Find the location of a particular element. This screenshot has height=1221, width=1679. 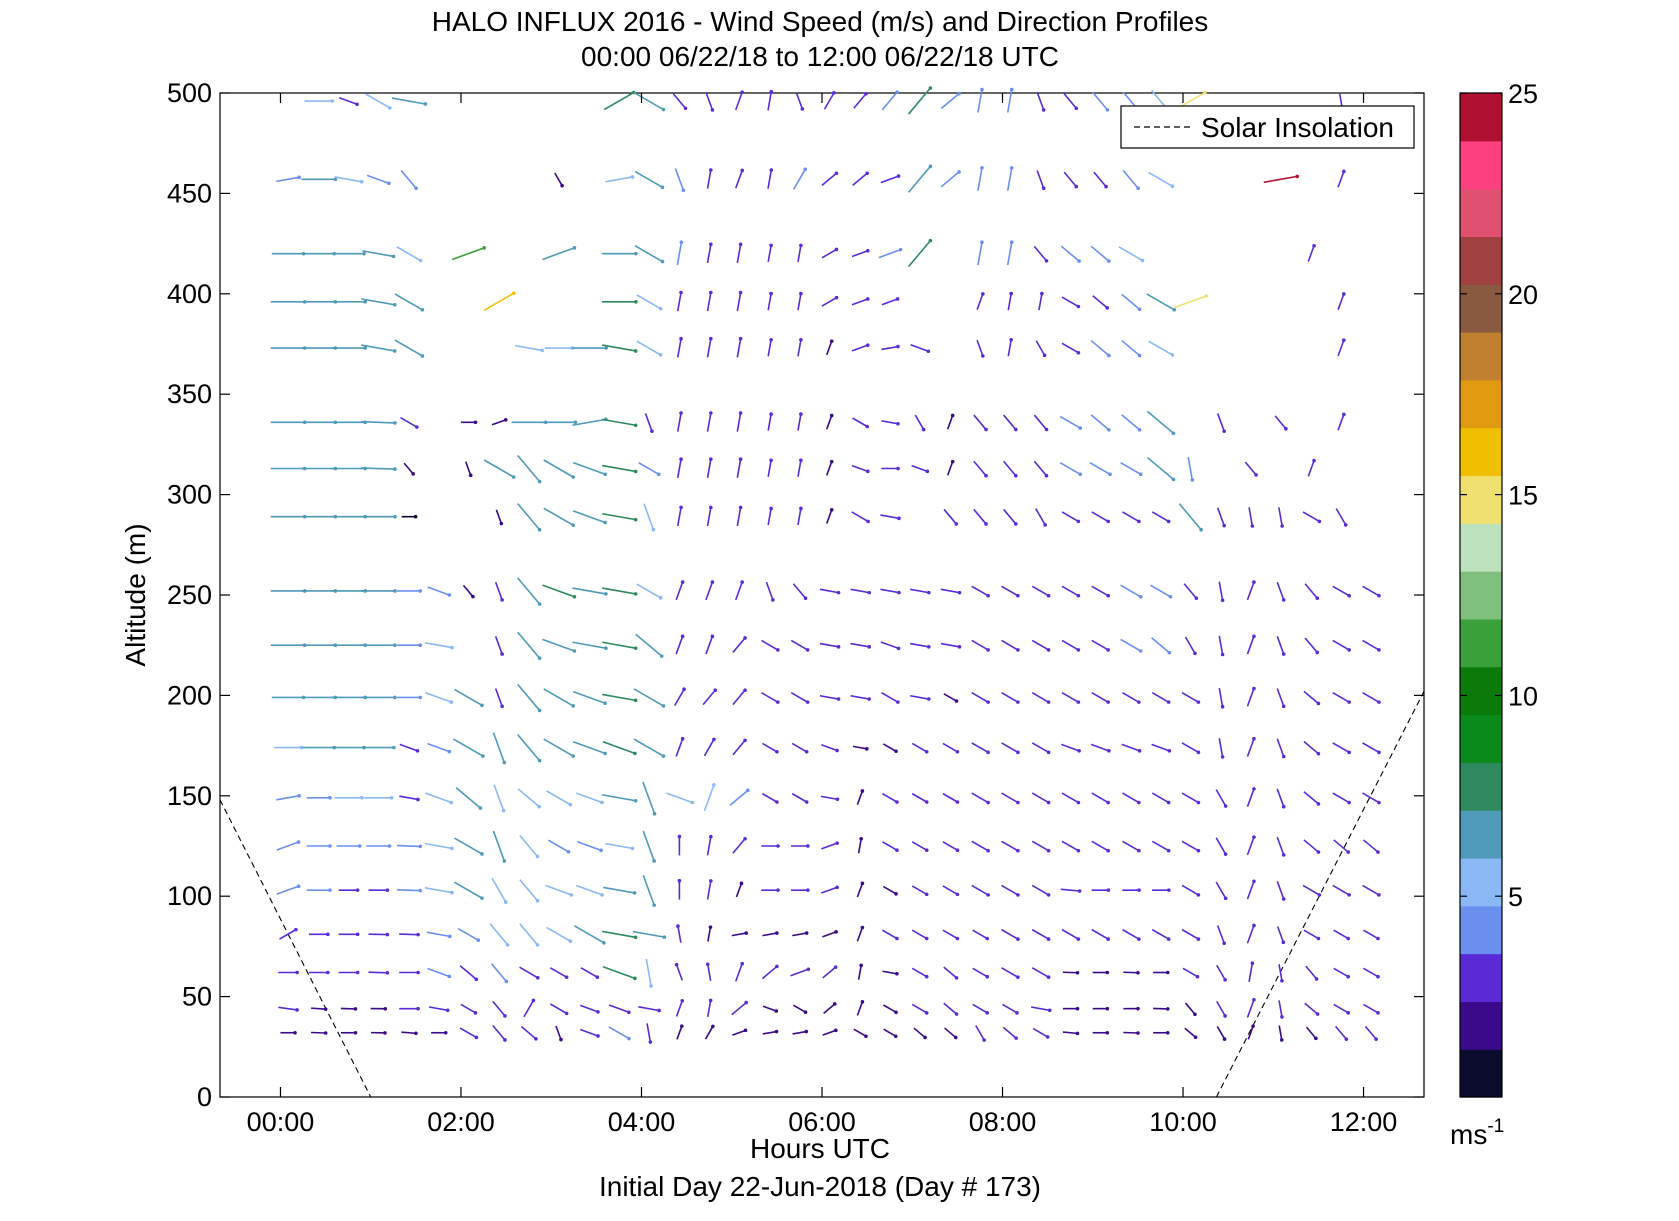

y-axis-label: Altitude (m) is located at coordinates (135, 594).